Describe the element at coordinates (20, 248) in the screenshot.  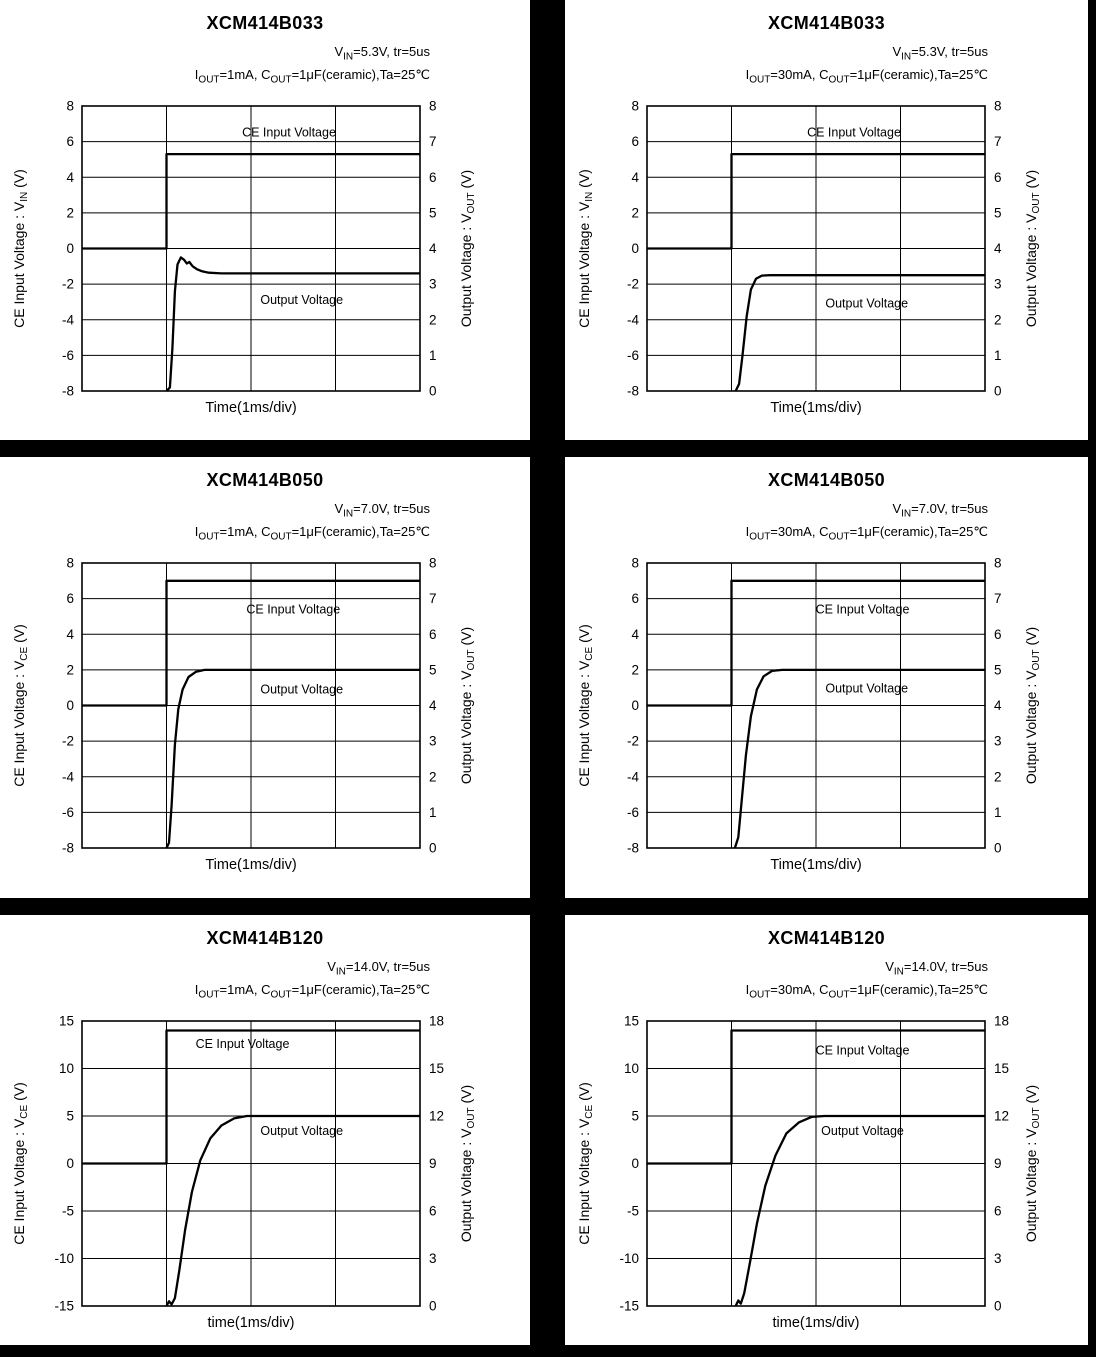
I see `left-axis-label: CE Input Voltage : VIN (V)` at that location.